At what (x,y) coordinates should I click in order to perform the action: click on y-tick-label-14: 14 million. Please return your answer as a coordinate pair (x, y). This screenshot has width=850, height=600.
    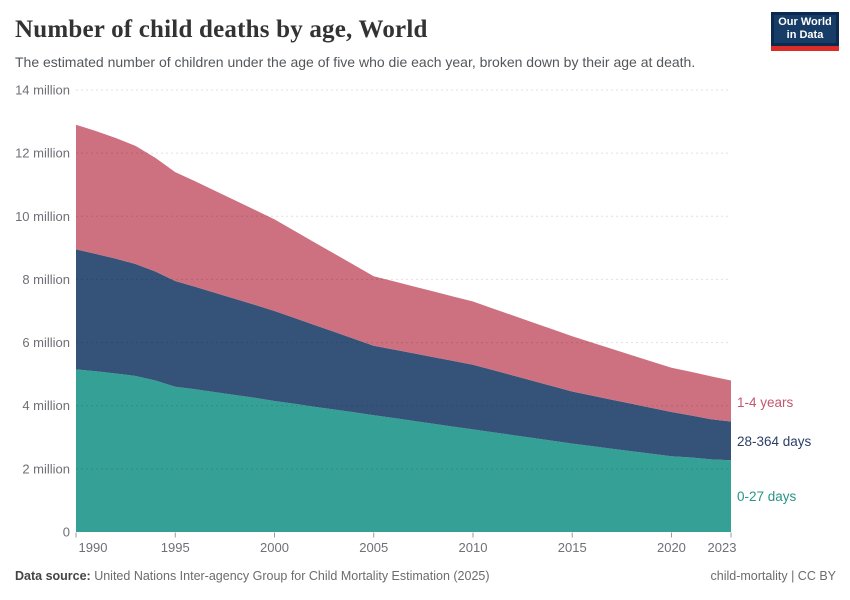
    Looking at the image, I should click on (42, 90).